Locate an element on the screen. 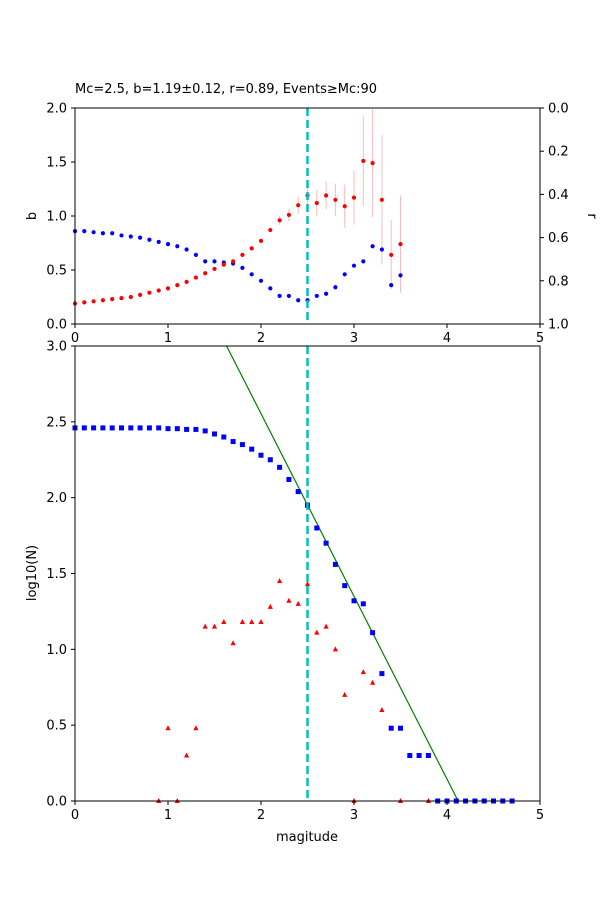  bottom-y-tick-label: 3.0 is located at coordinates (56, 347).